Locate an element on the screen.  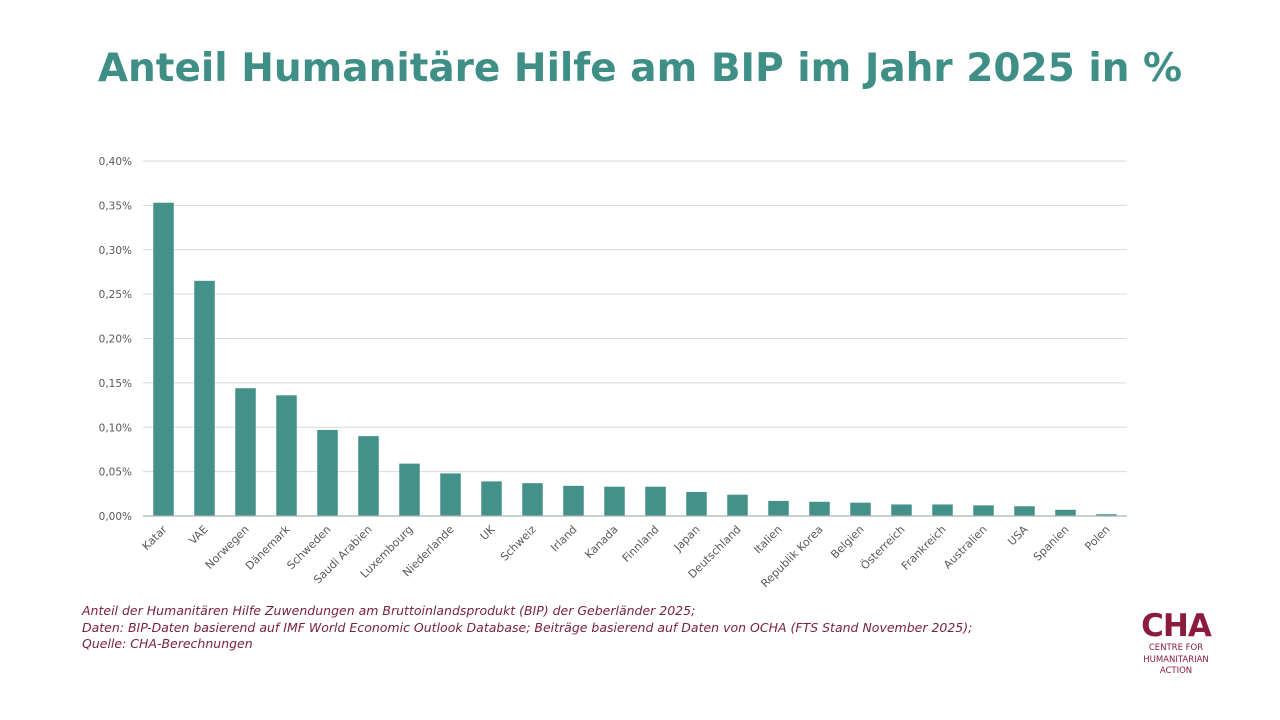
x-tick-label: Japan is located at coordinates (687, 539).